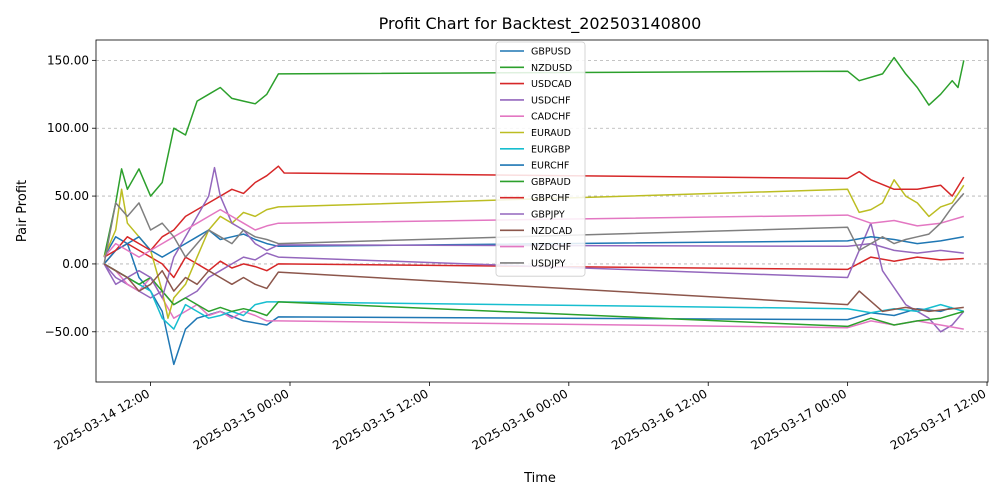 The height and width of the screenshot is (500, 1000). Describe the element at coordinates (550, 149) in the screenshot. I see `legend-label-eurgbp: EURGBP` at that location.